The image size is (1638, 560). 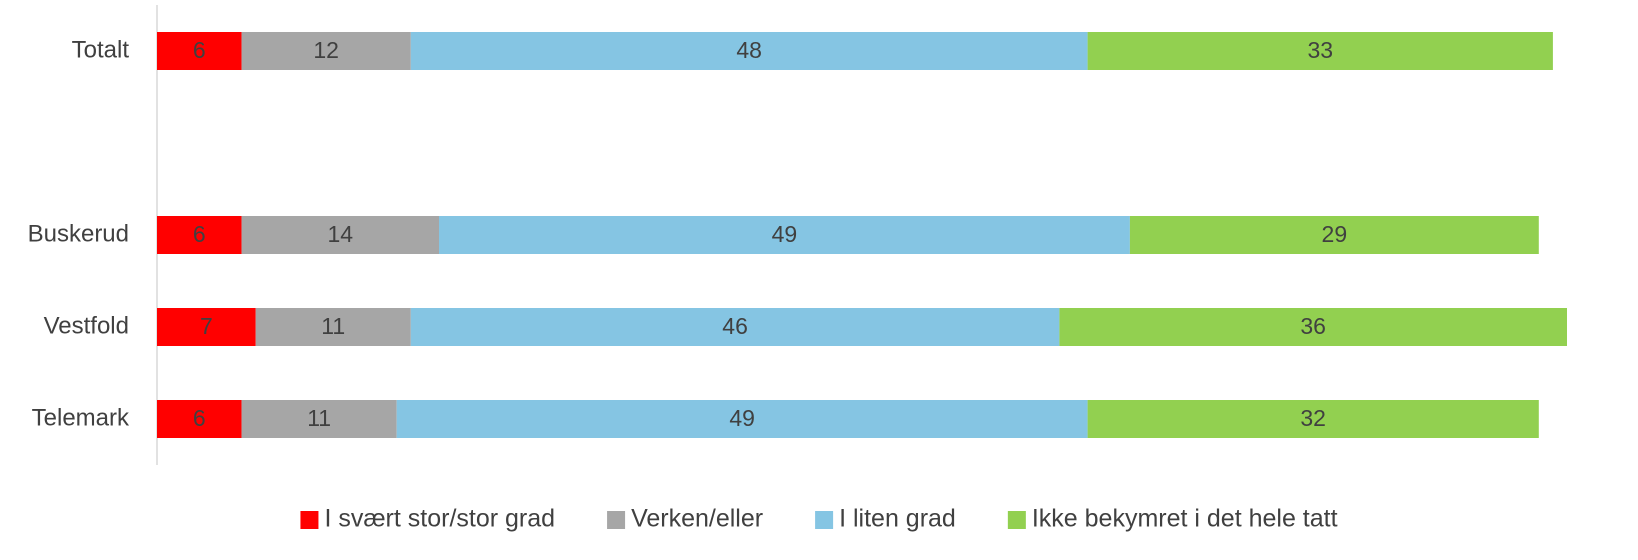 I want to click on data-label: 33, so click(x=1320, y=50).